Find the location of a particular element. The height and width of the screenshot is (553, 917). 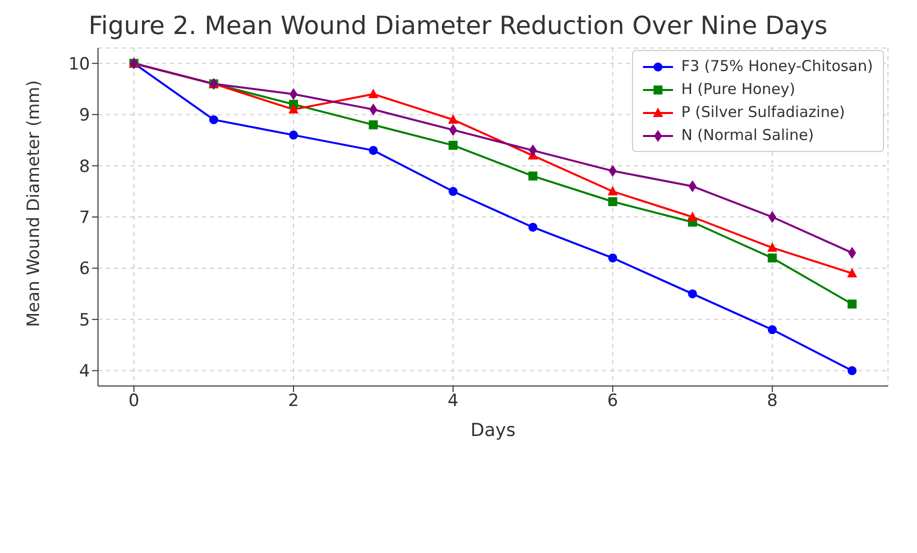

chart-title: Figure 2. Mean Wound Diameter Reduction Over Nine Days is located at coordinates (458, 26).